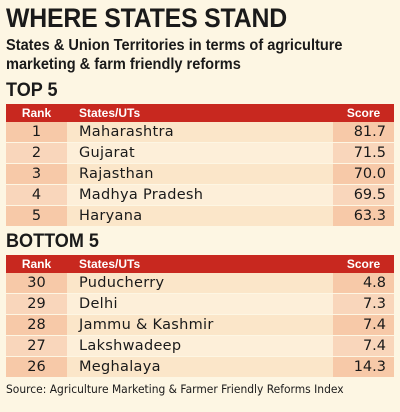 The width and height of the screenshot is (400, 412). I want to click on rank-cell: 5, so click(36, 216).